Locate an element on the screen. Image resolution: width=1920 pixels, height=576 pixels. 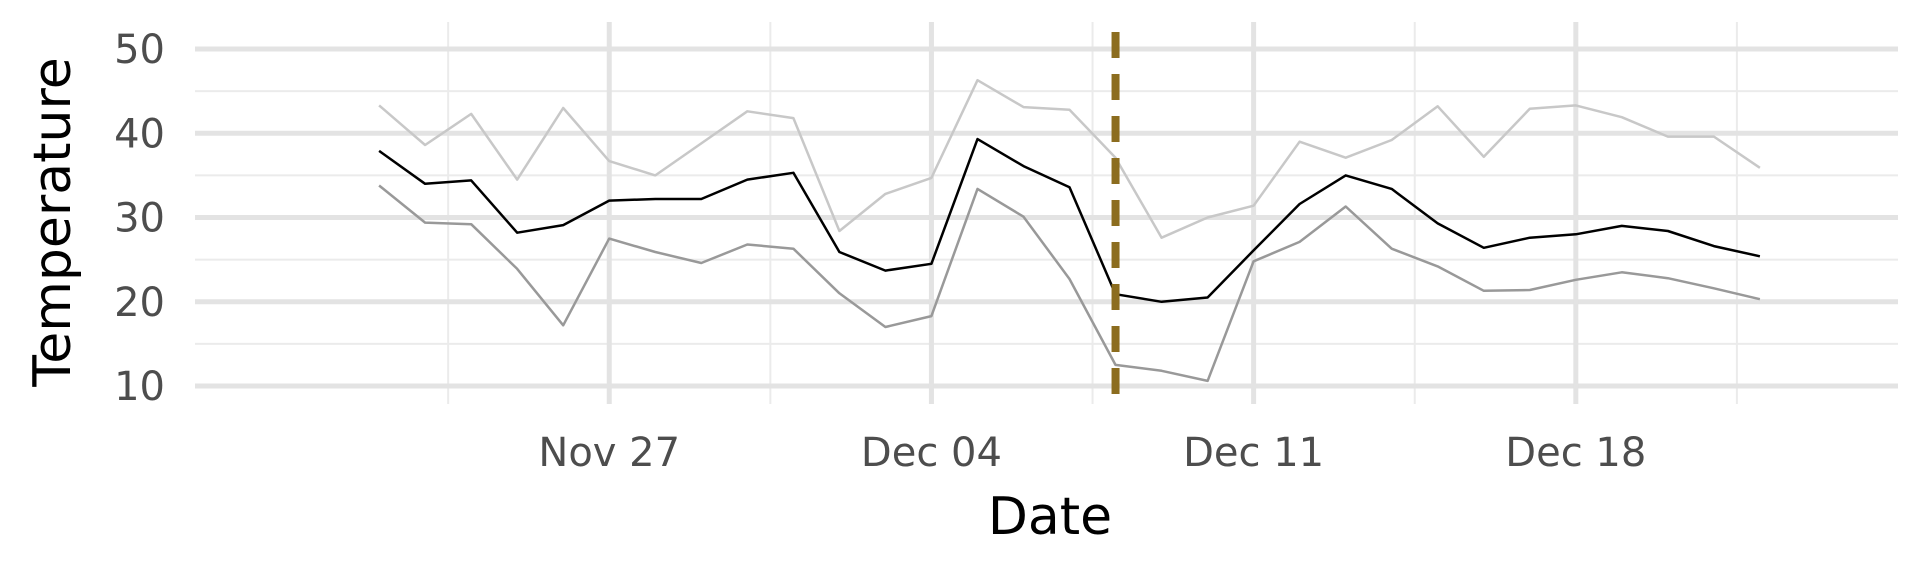
y-tick-label: 40 is located at coordinates (139, 134).